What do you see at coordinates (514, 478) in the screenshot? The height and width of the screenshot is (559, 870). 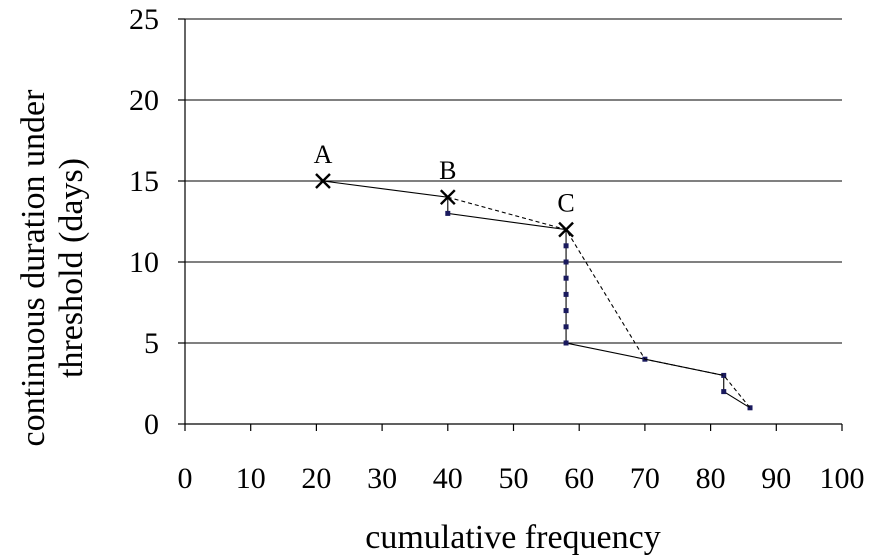 I see `x-tick-label: 50` at bounding box center [514, 478].